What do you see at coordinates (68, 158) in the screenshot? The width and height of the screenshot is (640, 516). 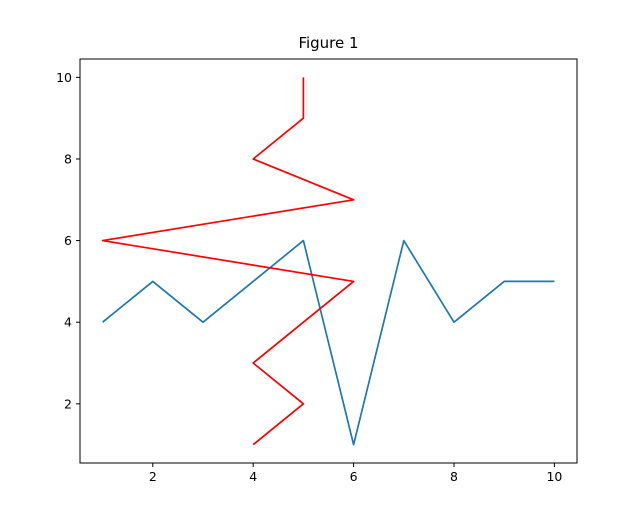 I see `y-tick-label: 8` at bounding box center [68, 158].